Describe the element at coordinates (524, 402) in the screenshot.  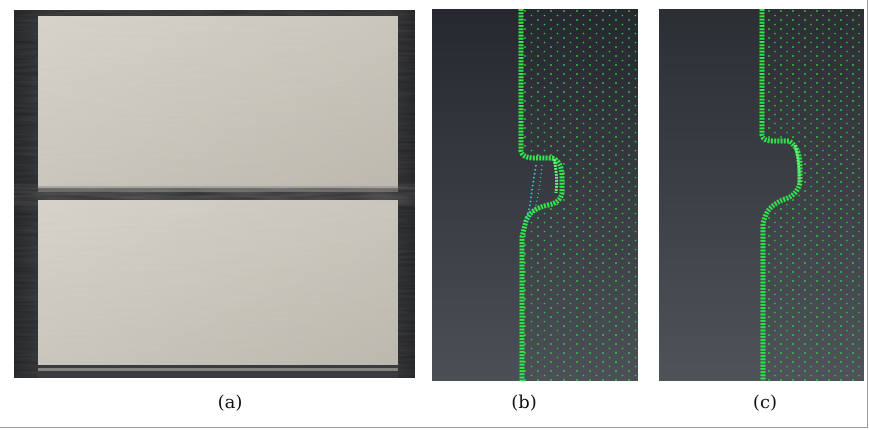
I see `panel-label-b: (b)` at that location.